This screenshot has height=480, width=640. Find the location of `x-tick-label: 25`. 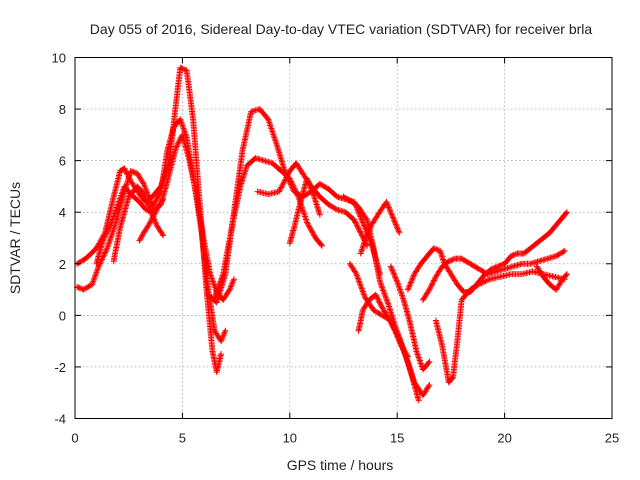

x-tick-label: 25 is located at coordinates (612, 438).